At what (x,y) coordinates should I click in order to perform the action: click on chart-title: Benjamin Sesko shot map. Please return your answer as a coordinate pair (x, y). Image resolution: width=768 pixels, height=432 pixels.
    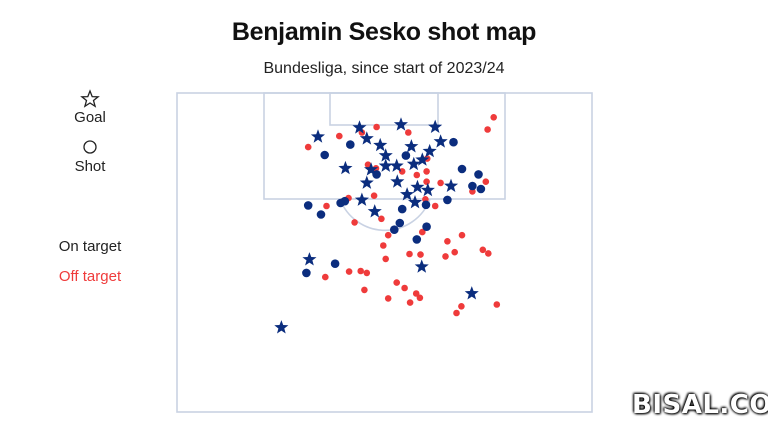
    Looking at the image, I should click on (384, 32).